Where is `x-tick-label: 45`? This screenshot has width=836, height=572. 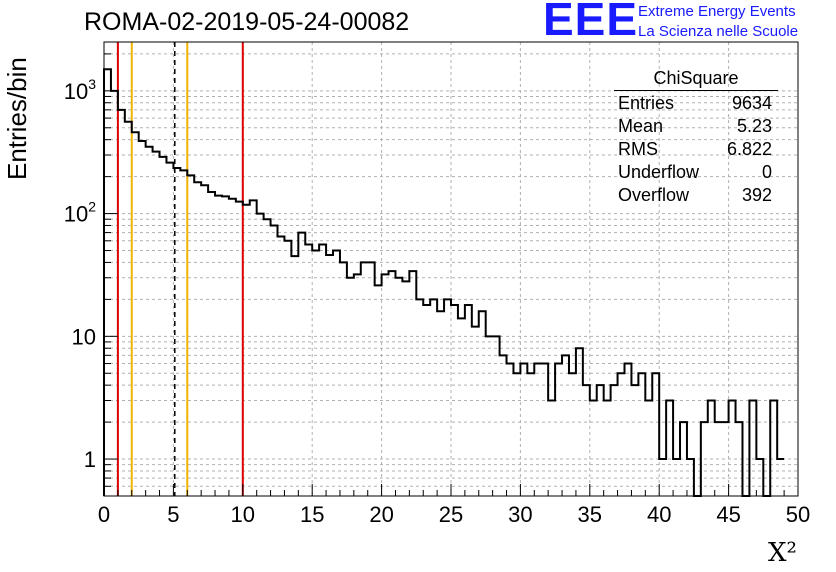 x-tick-label: 45 is located at coordinates (728, 514).